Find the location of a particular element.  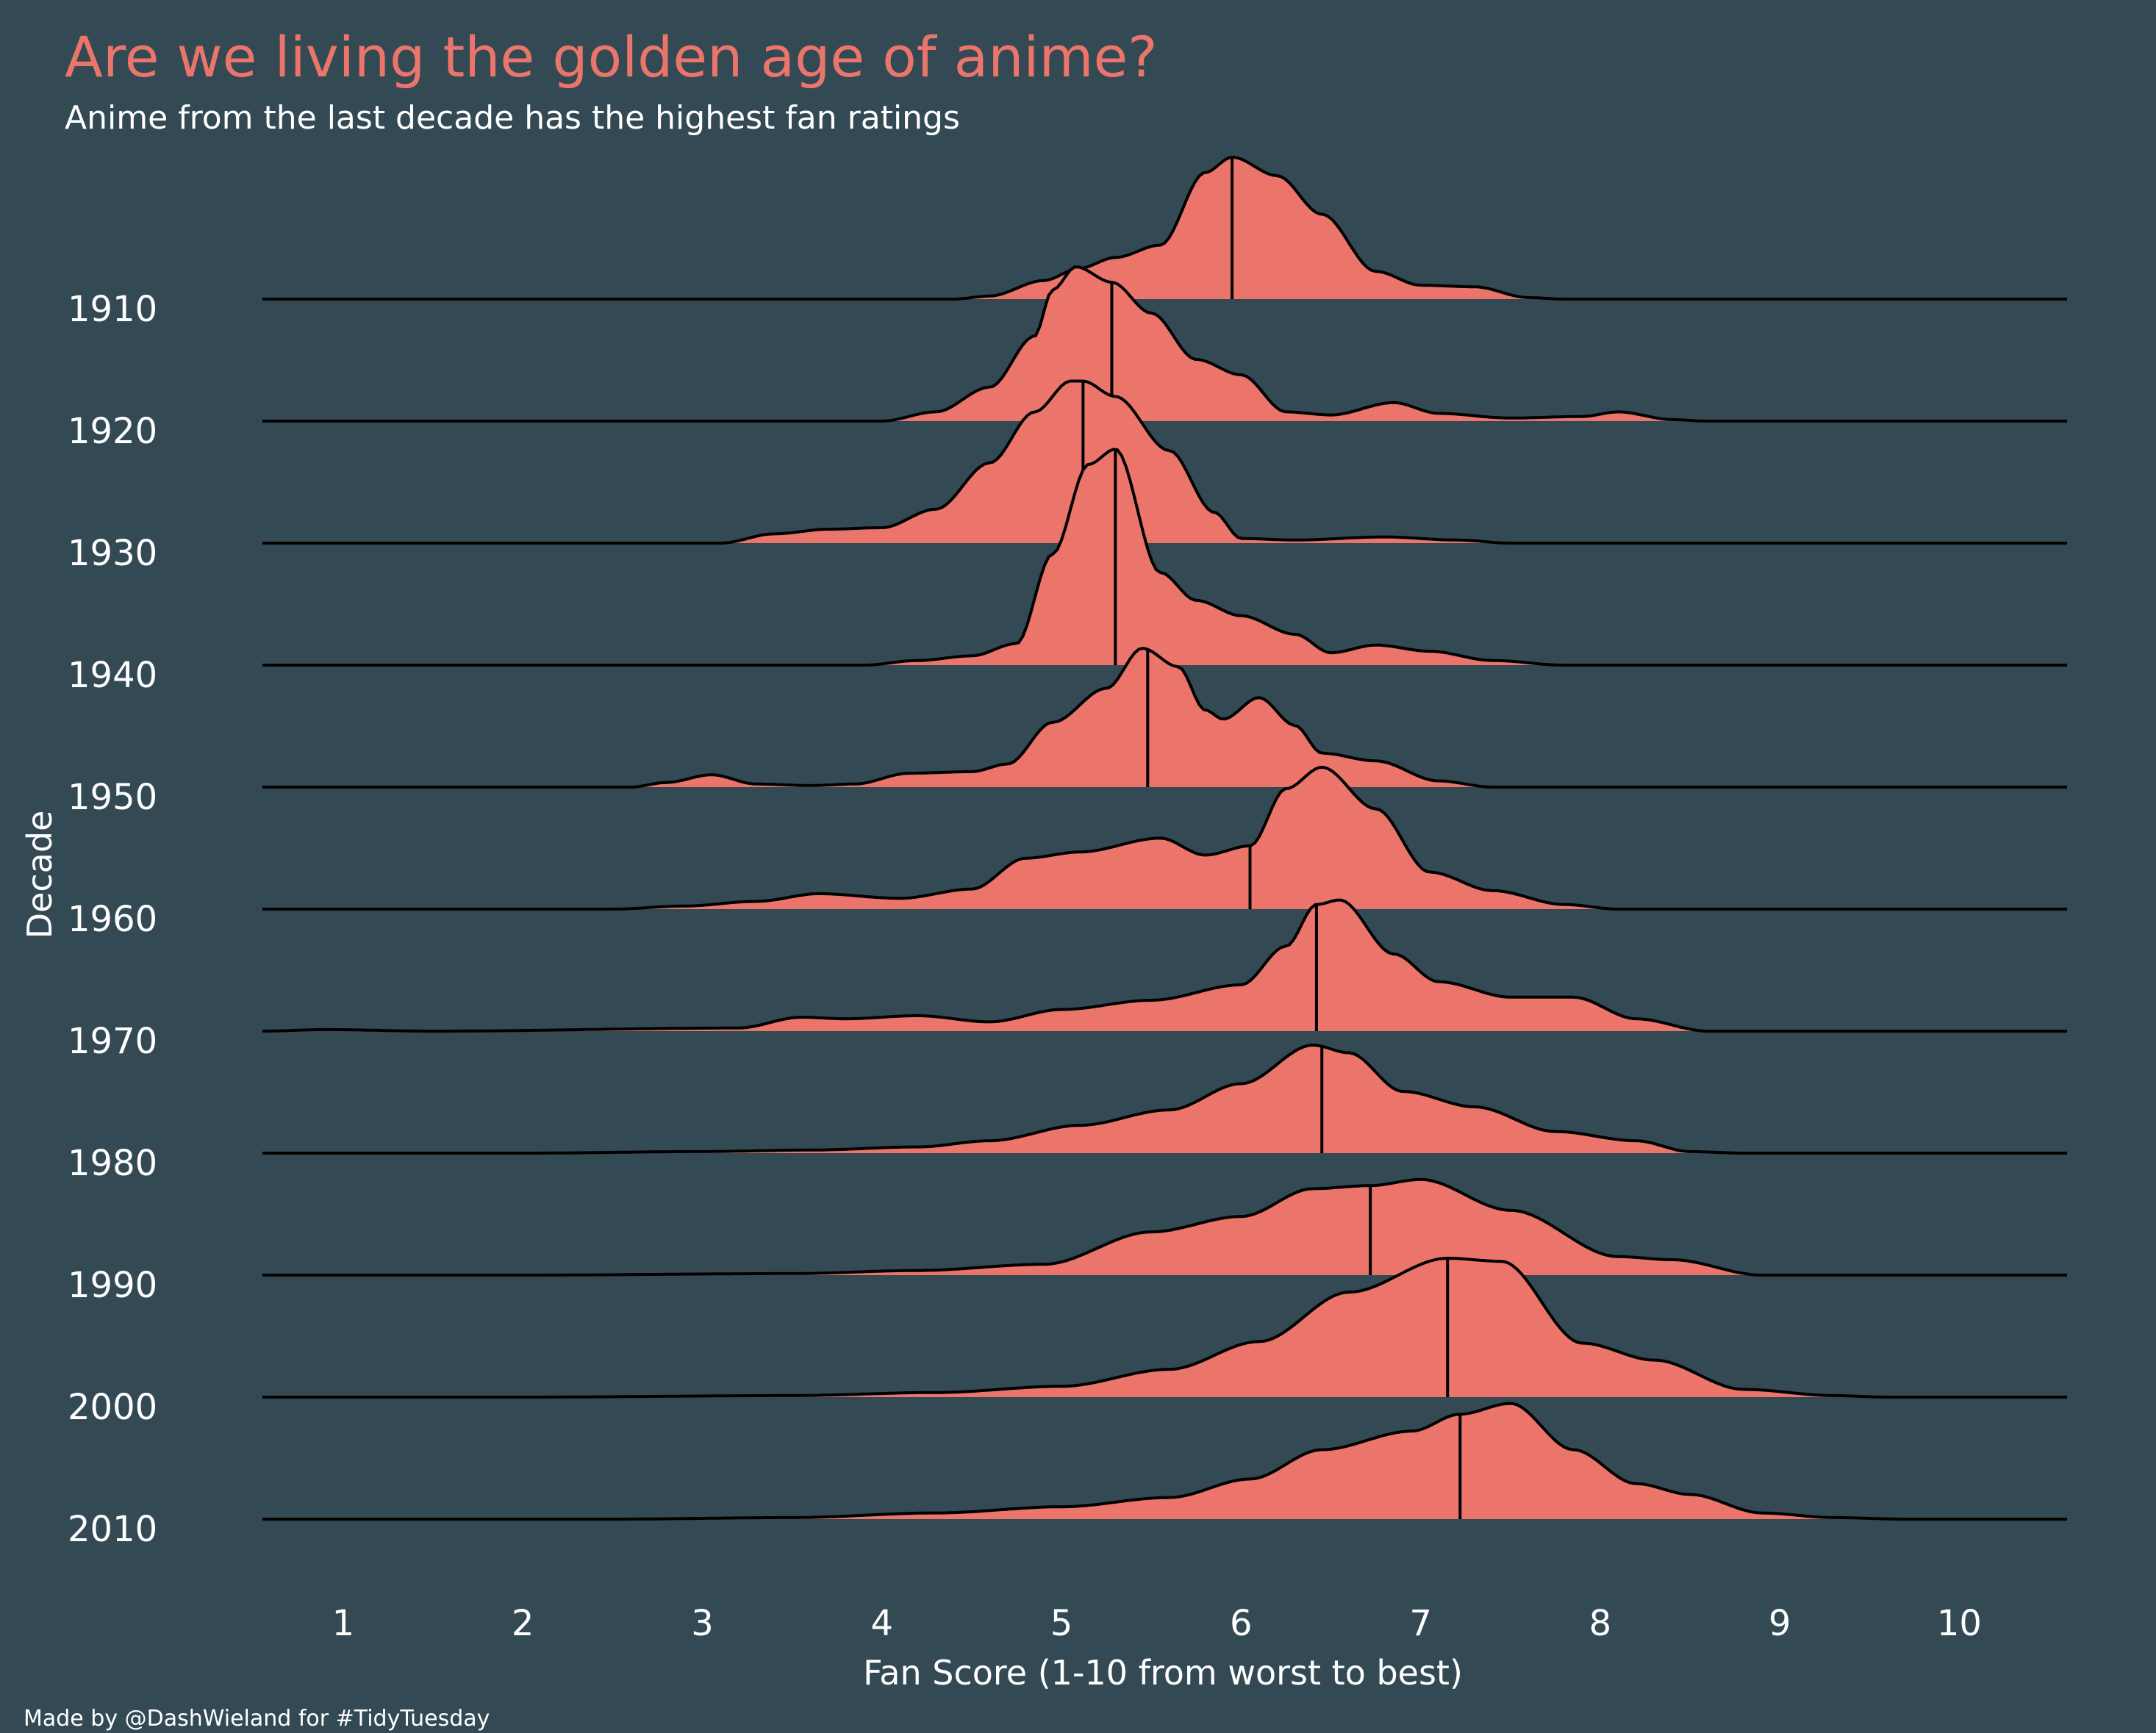

ridge-line-1990 is located at coordinates (1165, 1227).